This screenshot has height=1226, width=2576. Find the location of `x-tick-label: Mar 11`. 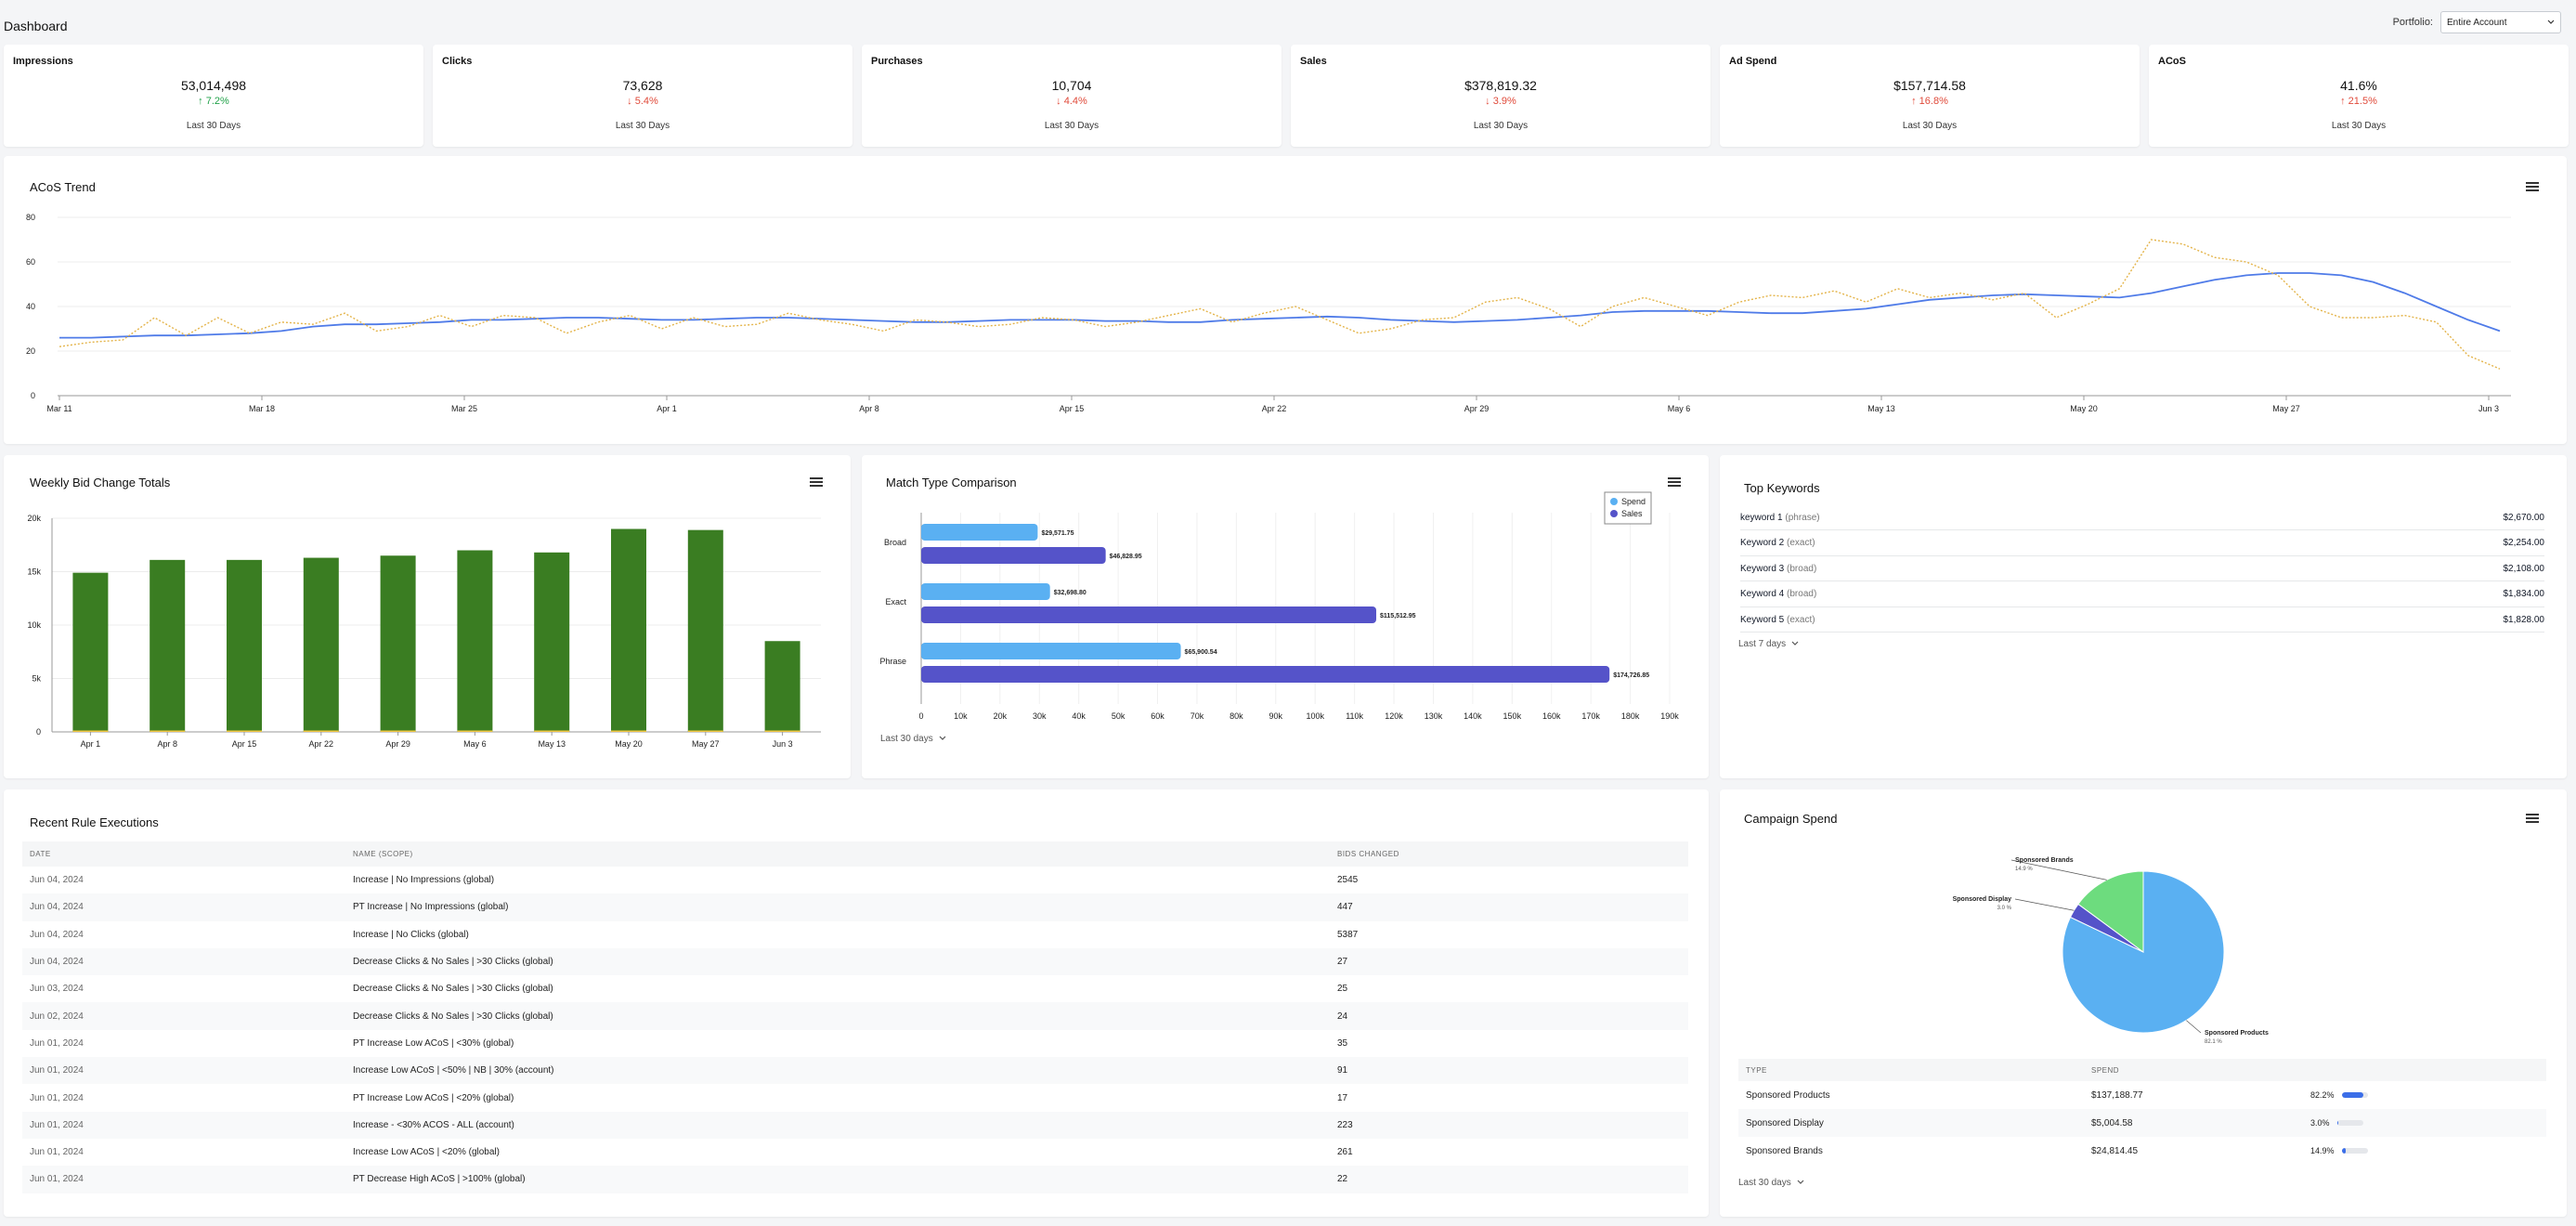

x-tick-label: Mar 11 is located at coordinates (59, 409).